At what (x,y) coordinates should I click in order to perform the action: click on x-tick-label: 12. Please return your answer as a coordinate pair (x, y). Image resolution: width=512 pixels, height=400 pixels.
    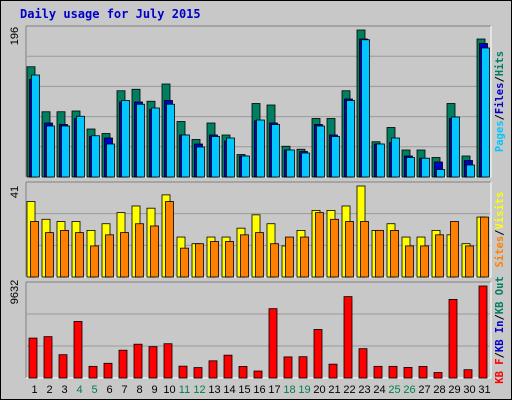
    Looking at the image, I should click on (199, 390).